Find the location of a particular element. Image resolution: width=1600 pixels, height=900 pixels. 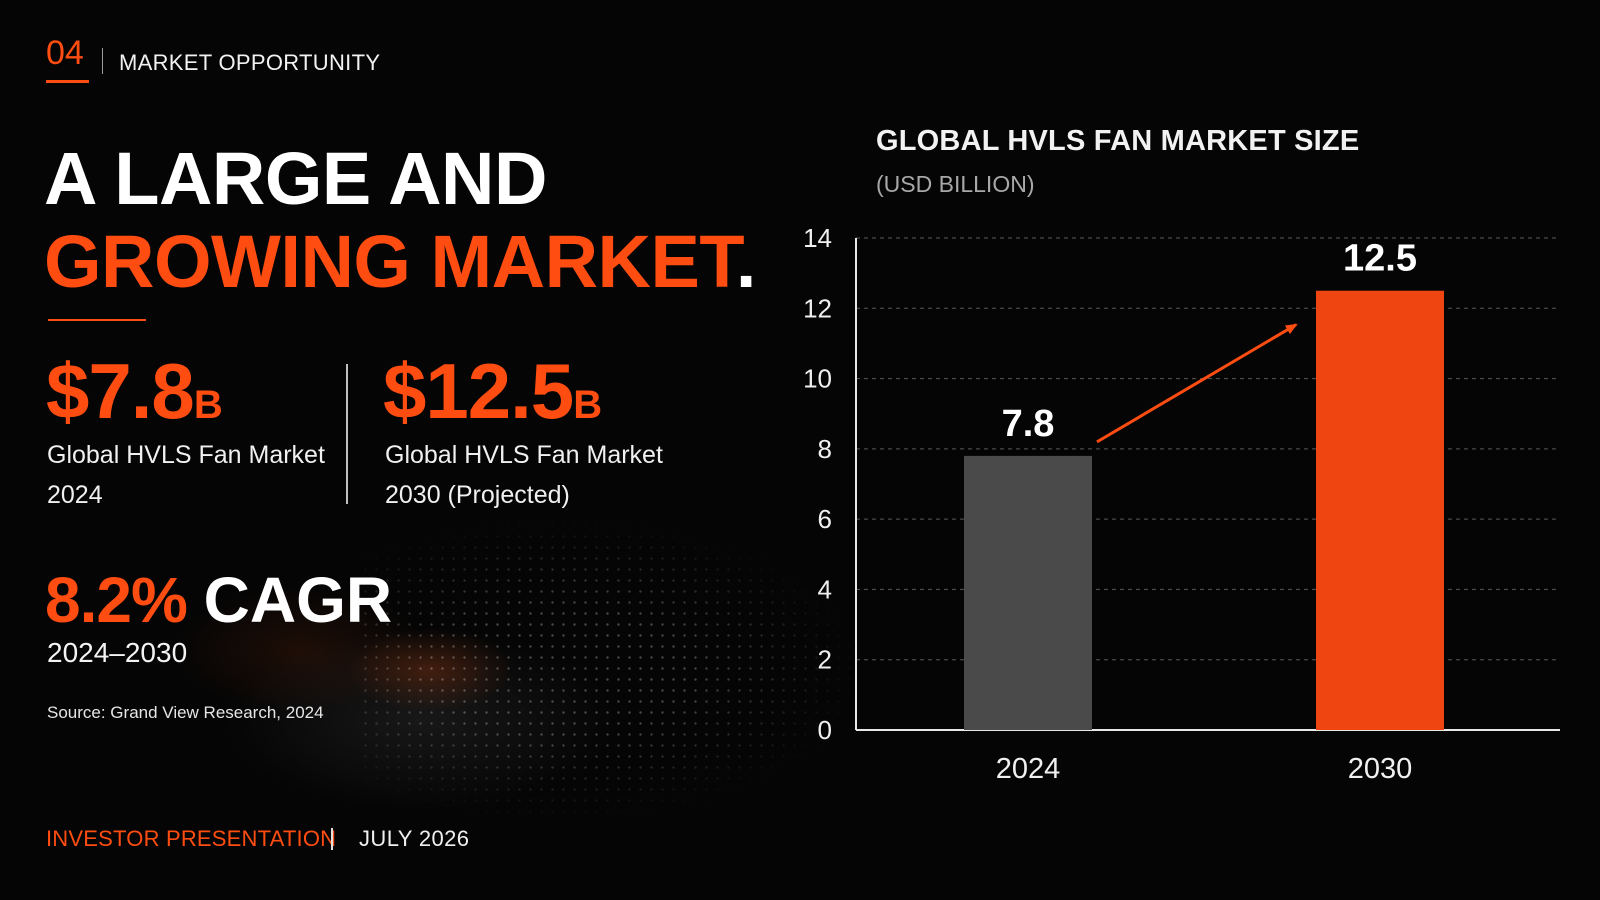

headline-line-2: GROWING MARKET. is located at coordinates (400, 262).